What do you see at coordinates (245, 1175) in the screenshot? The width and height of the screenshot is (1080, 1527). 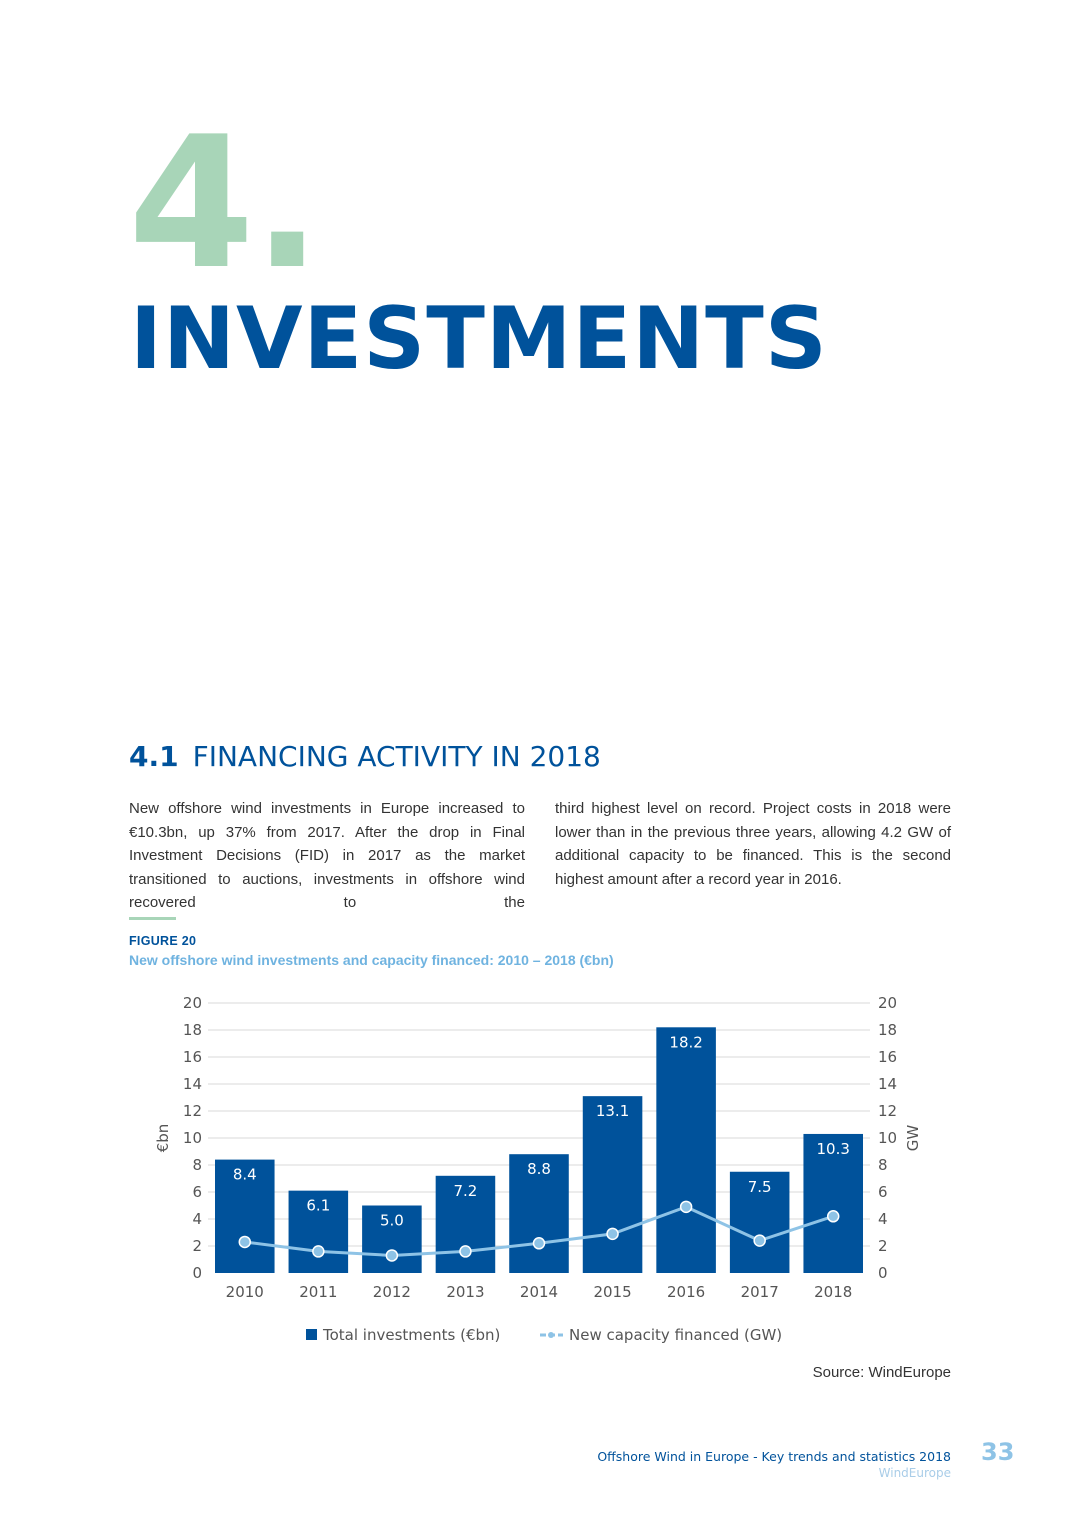 I see `bar-value-label: 8.4` at bounding box center [245, 1175].